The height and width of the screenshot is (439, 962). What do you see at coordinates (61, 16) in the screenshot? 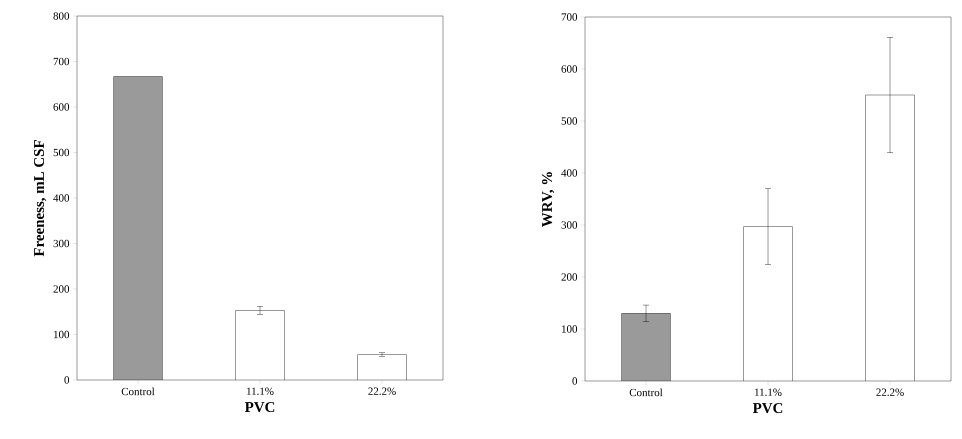
I see `y-tick-label: 800` at bounding box center [61, 16].